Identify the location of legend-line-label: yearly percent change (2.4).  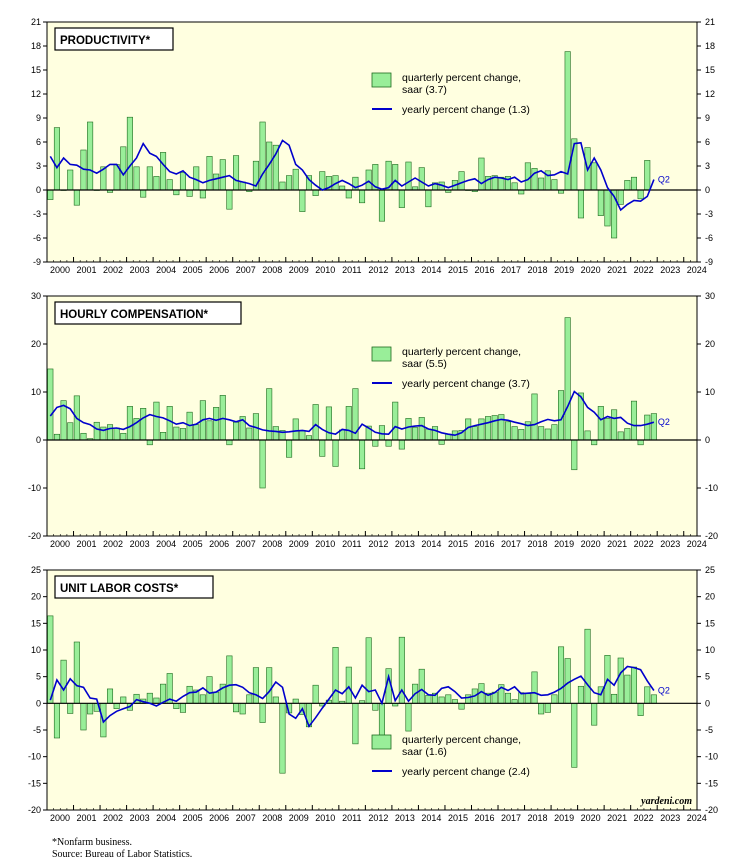
(466, 772).